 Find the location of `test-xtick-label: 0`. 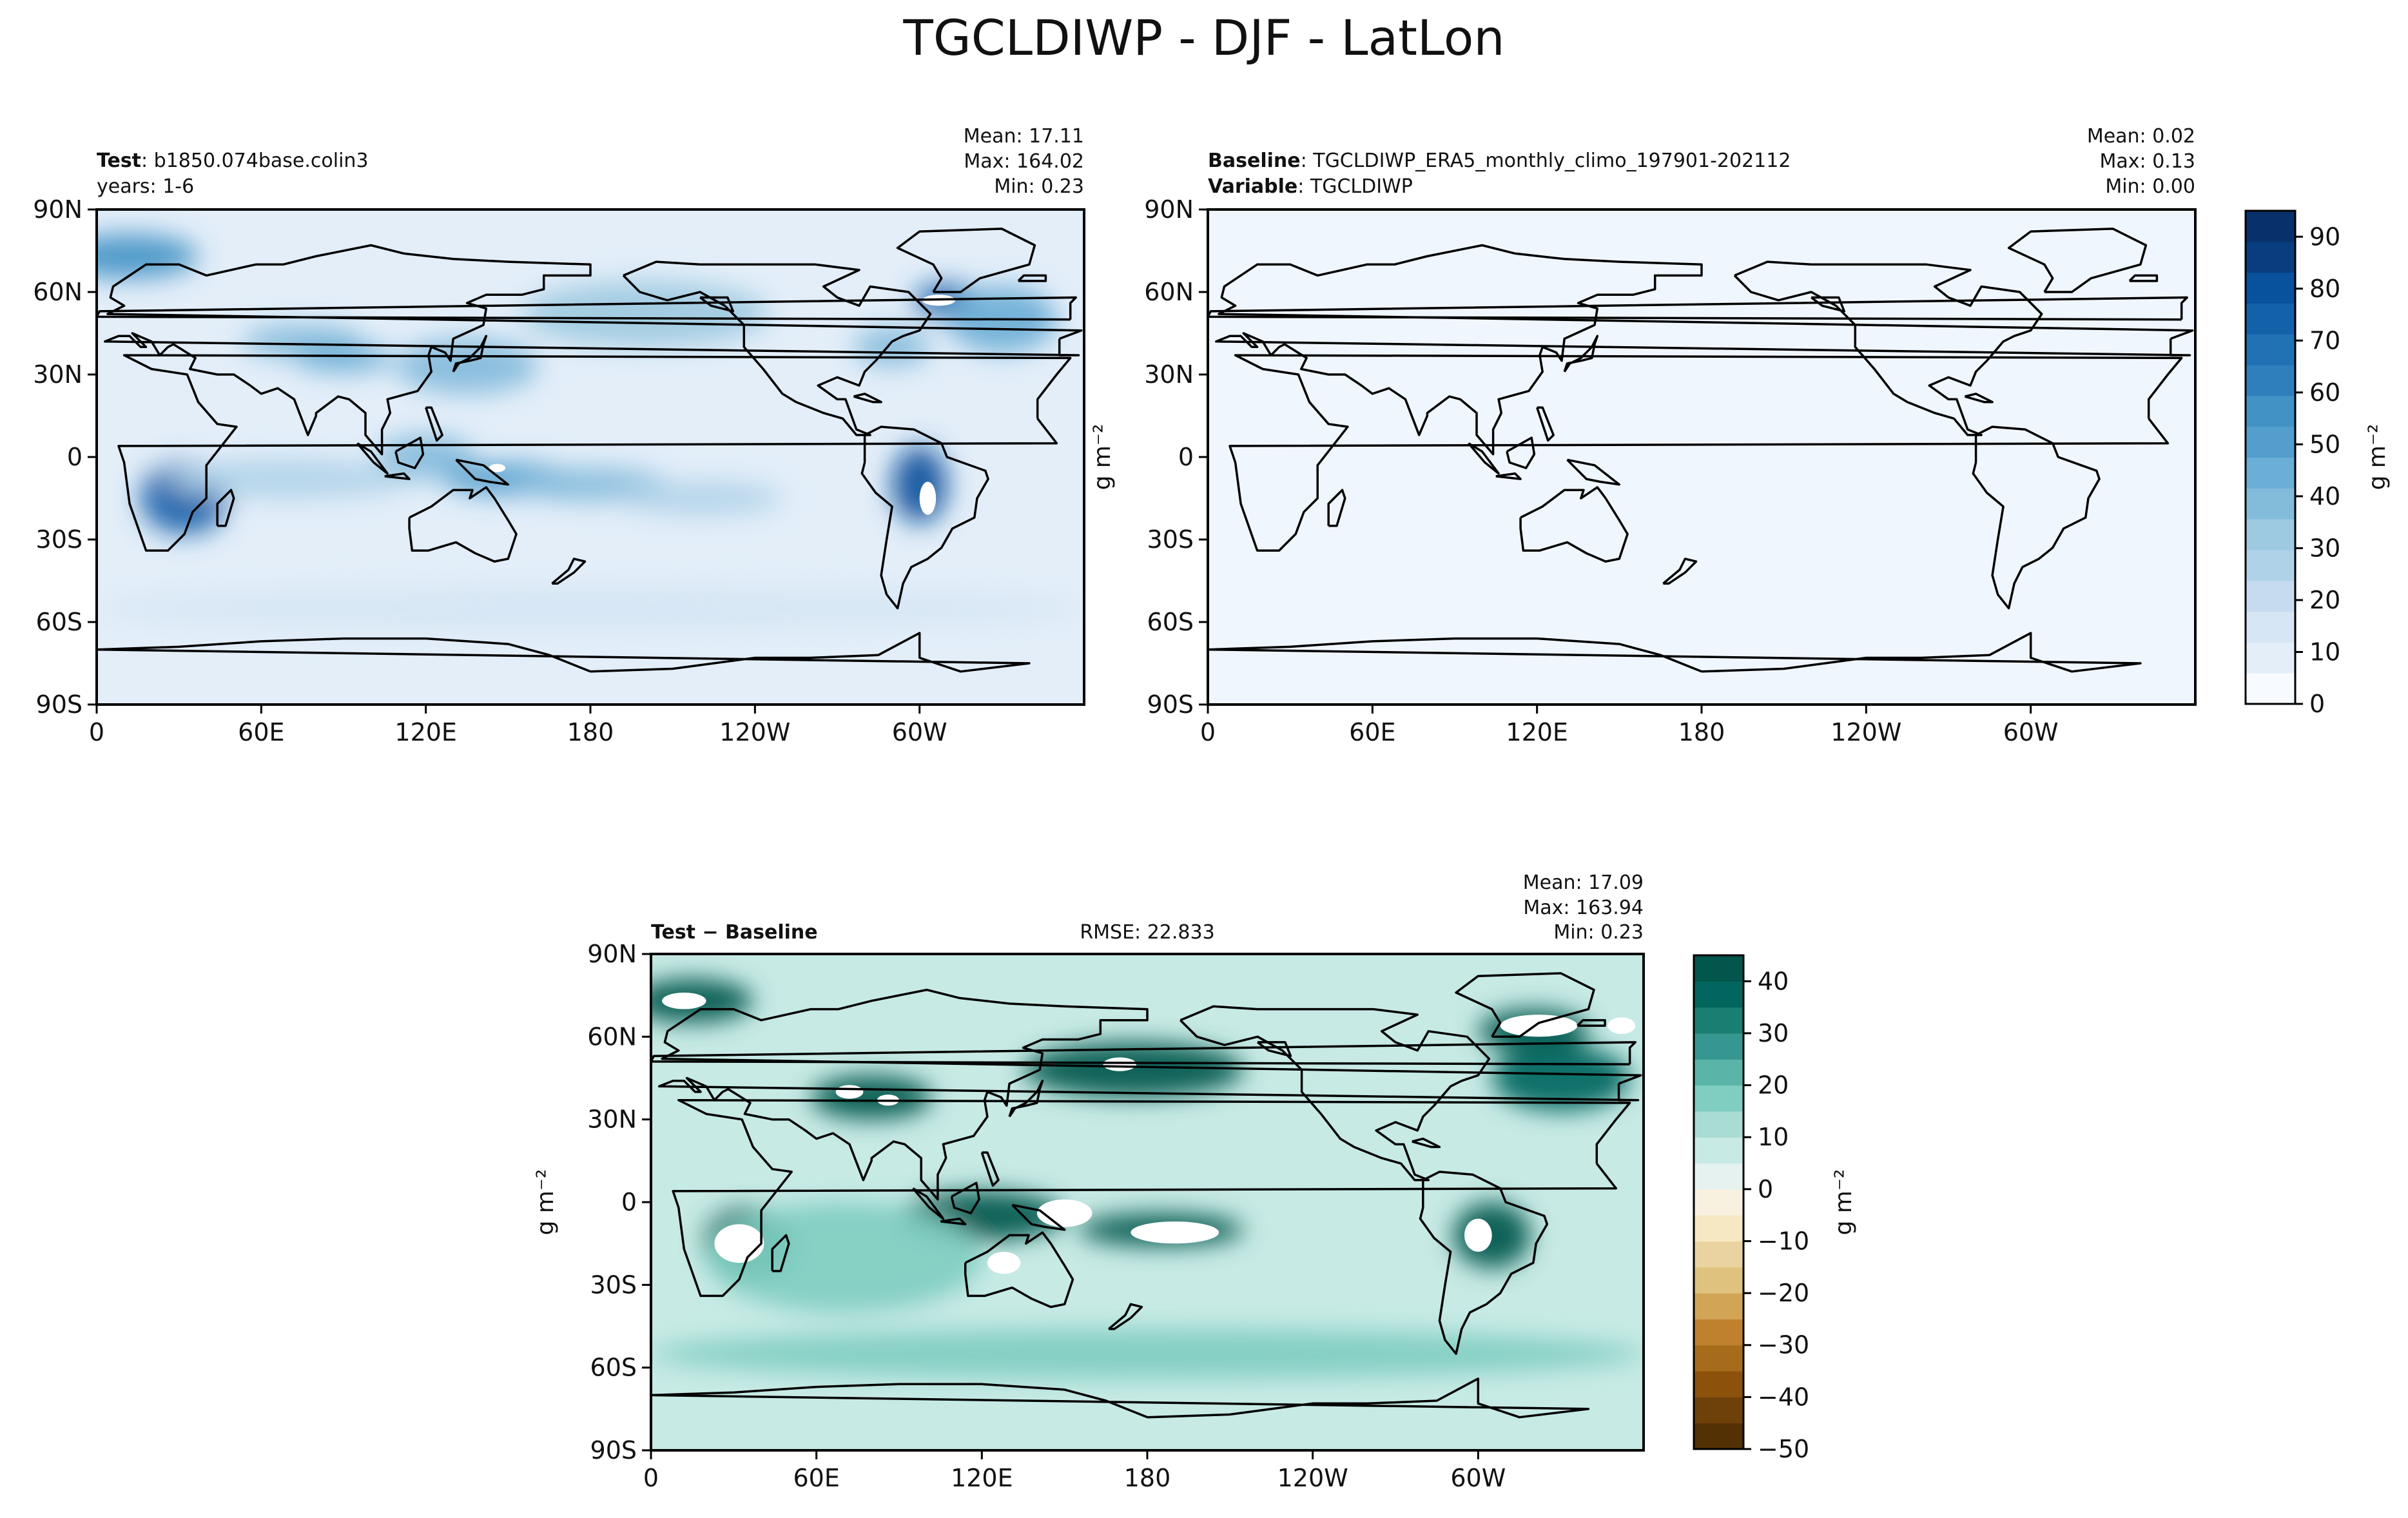

test-xtick-label: 0 is located at coordinates (96, 732).